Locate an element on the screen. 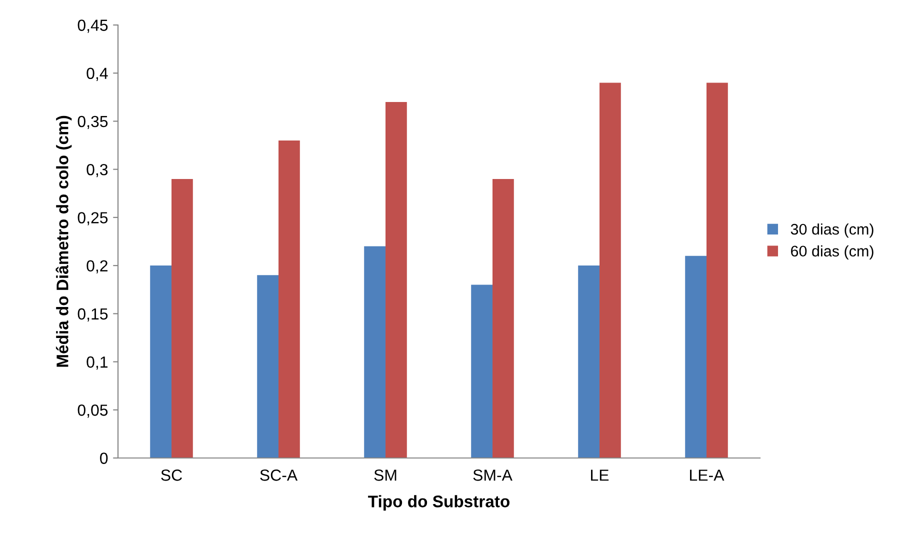 Image resolution: width=911 pixels, height=538 pixels. x-tick-label: SM-A is located at coordinates (492, 475).